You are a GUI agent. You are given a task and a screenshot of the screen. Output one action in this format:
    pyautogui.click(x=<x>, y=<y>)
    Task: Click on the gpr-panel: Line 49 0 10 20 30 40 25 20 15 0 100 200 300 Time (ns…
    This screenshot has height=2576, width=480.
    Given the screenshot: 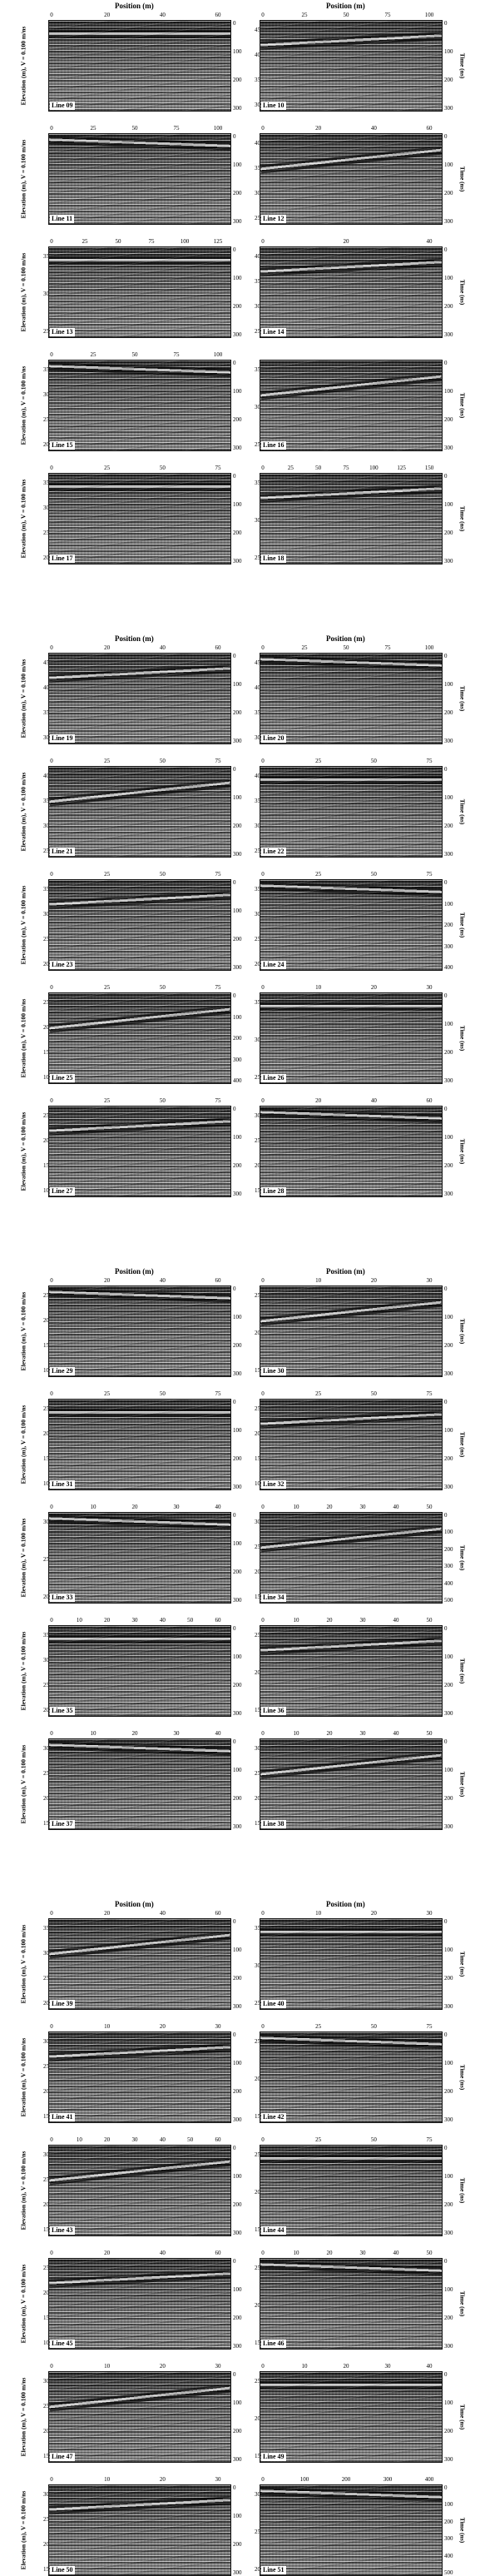 What is the action you would take?
    pyautogui.click(x=361, y=2413)
    